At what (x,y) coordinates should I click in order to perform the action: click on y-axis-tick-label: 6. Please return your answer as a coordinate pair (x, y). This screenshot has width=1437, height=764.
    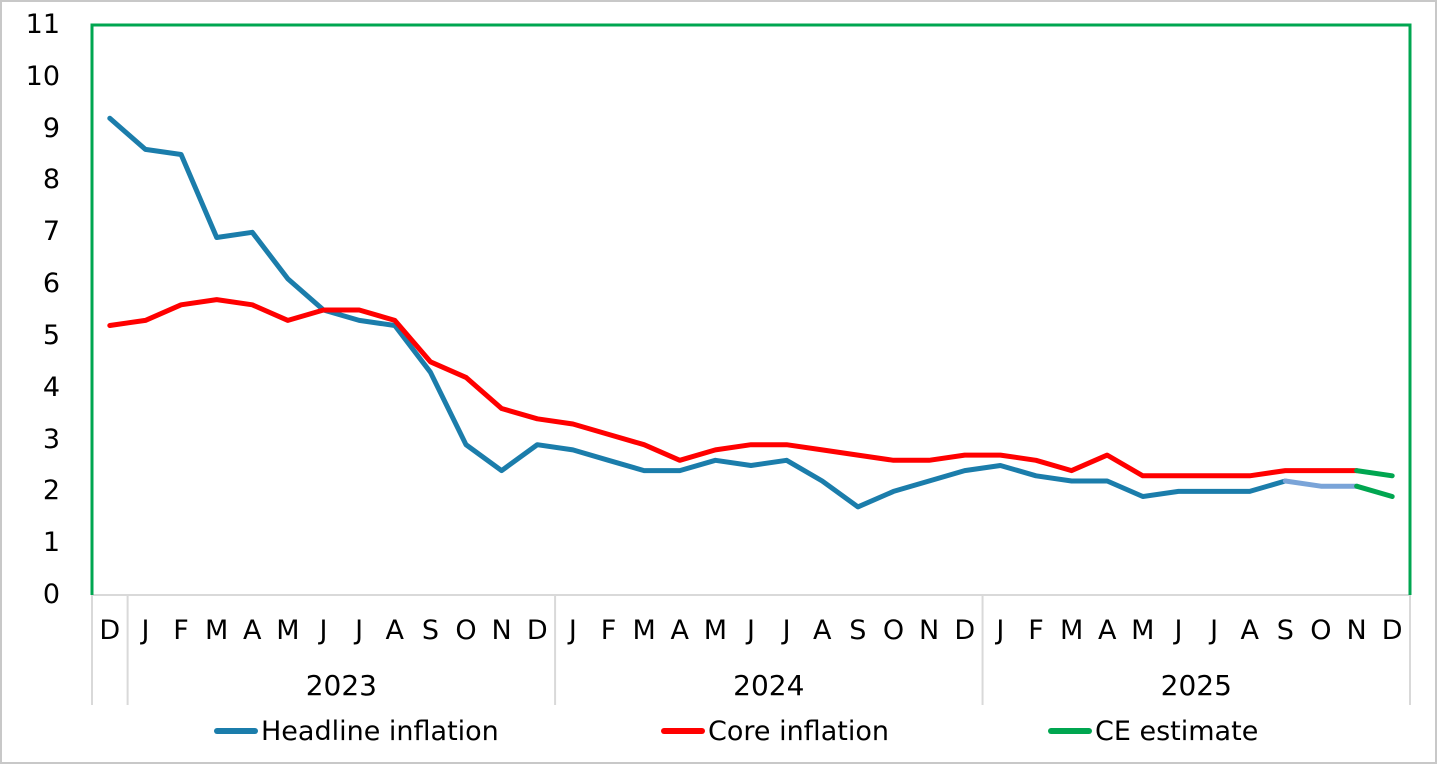
    Looking at the image, I should click on (51, 284).